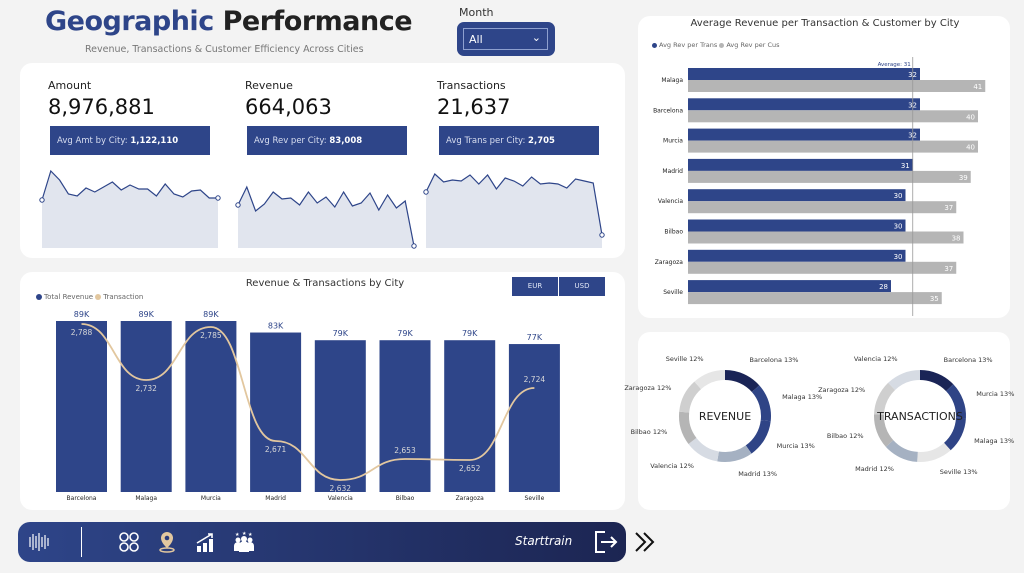 This screenshot has height=573, width=1024. What do you see at coordinates (648, 387) in the screenshot?
I see `donut-slice-label: Zaragoza 12%` at bounding box center [648, 387].